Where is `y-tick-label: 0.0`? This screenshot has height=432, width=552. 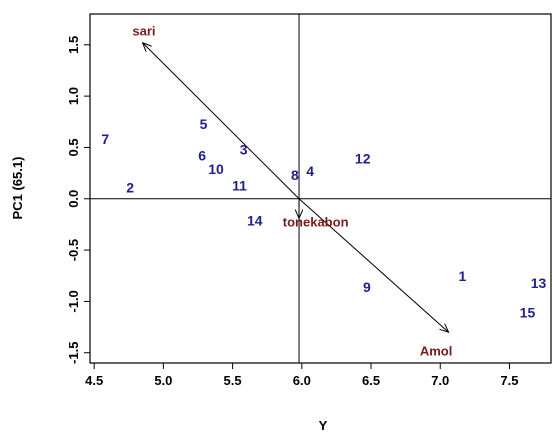 y-tick-label: 0.0 is located at coordinates (73, 199).